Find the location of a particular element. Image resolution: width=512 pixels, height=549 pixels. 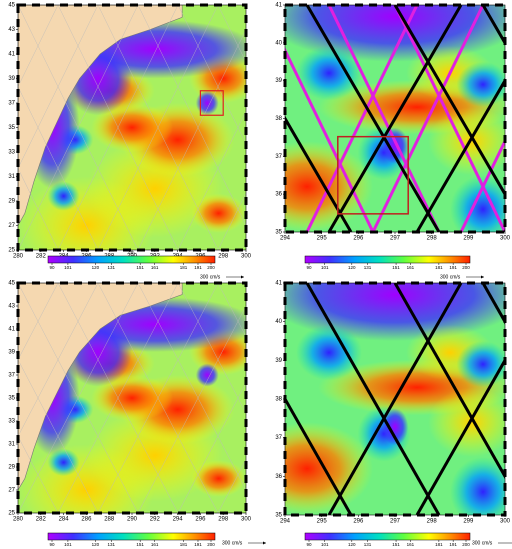

y-tick-label: 37 is located at coordinates (11, 376).